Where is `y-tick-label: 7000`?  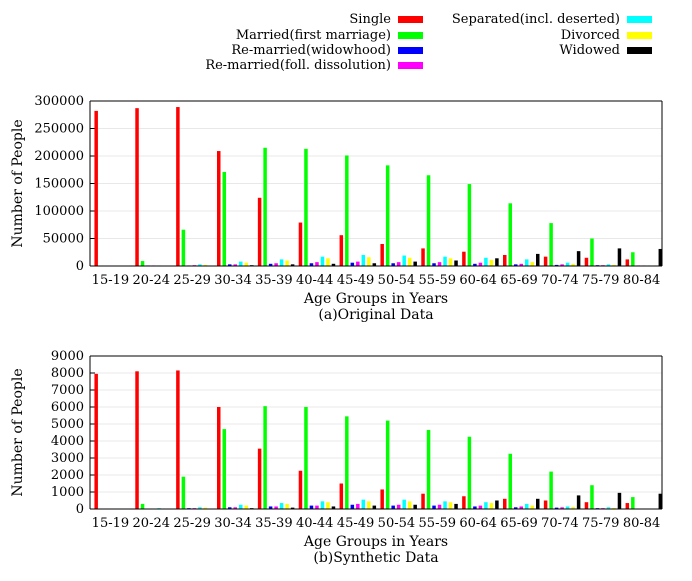 y-tick-label: 7000 is located at coordinates (67, 390).